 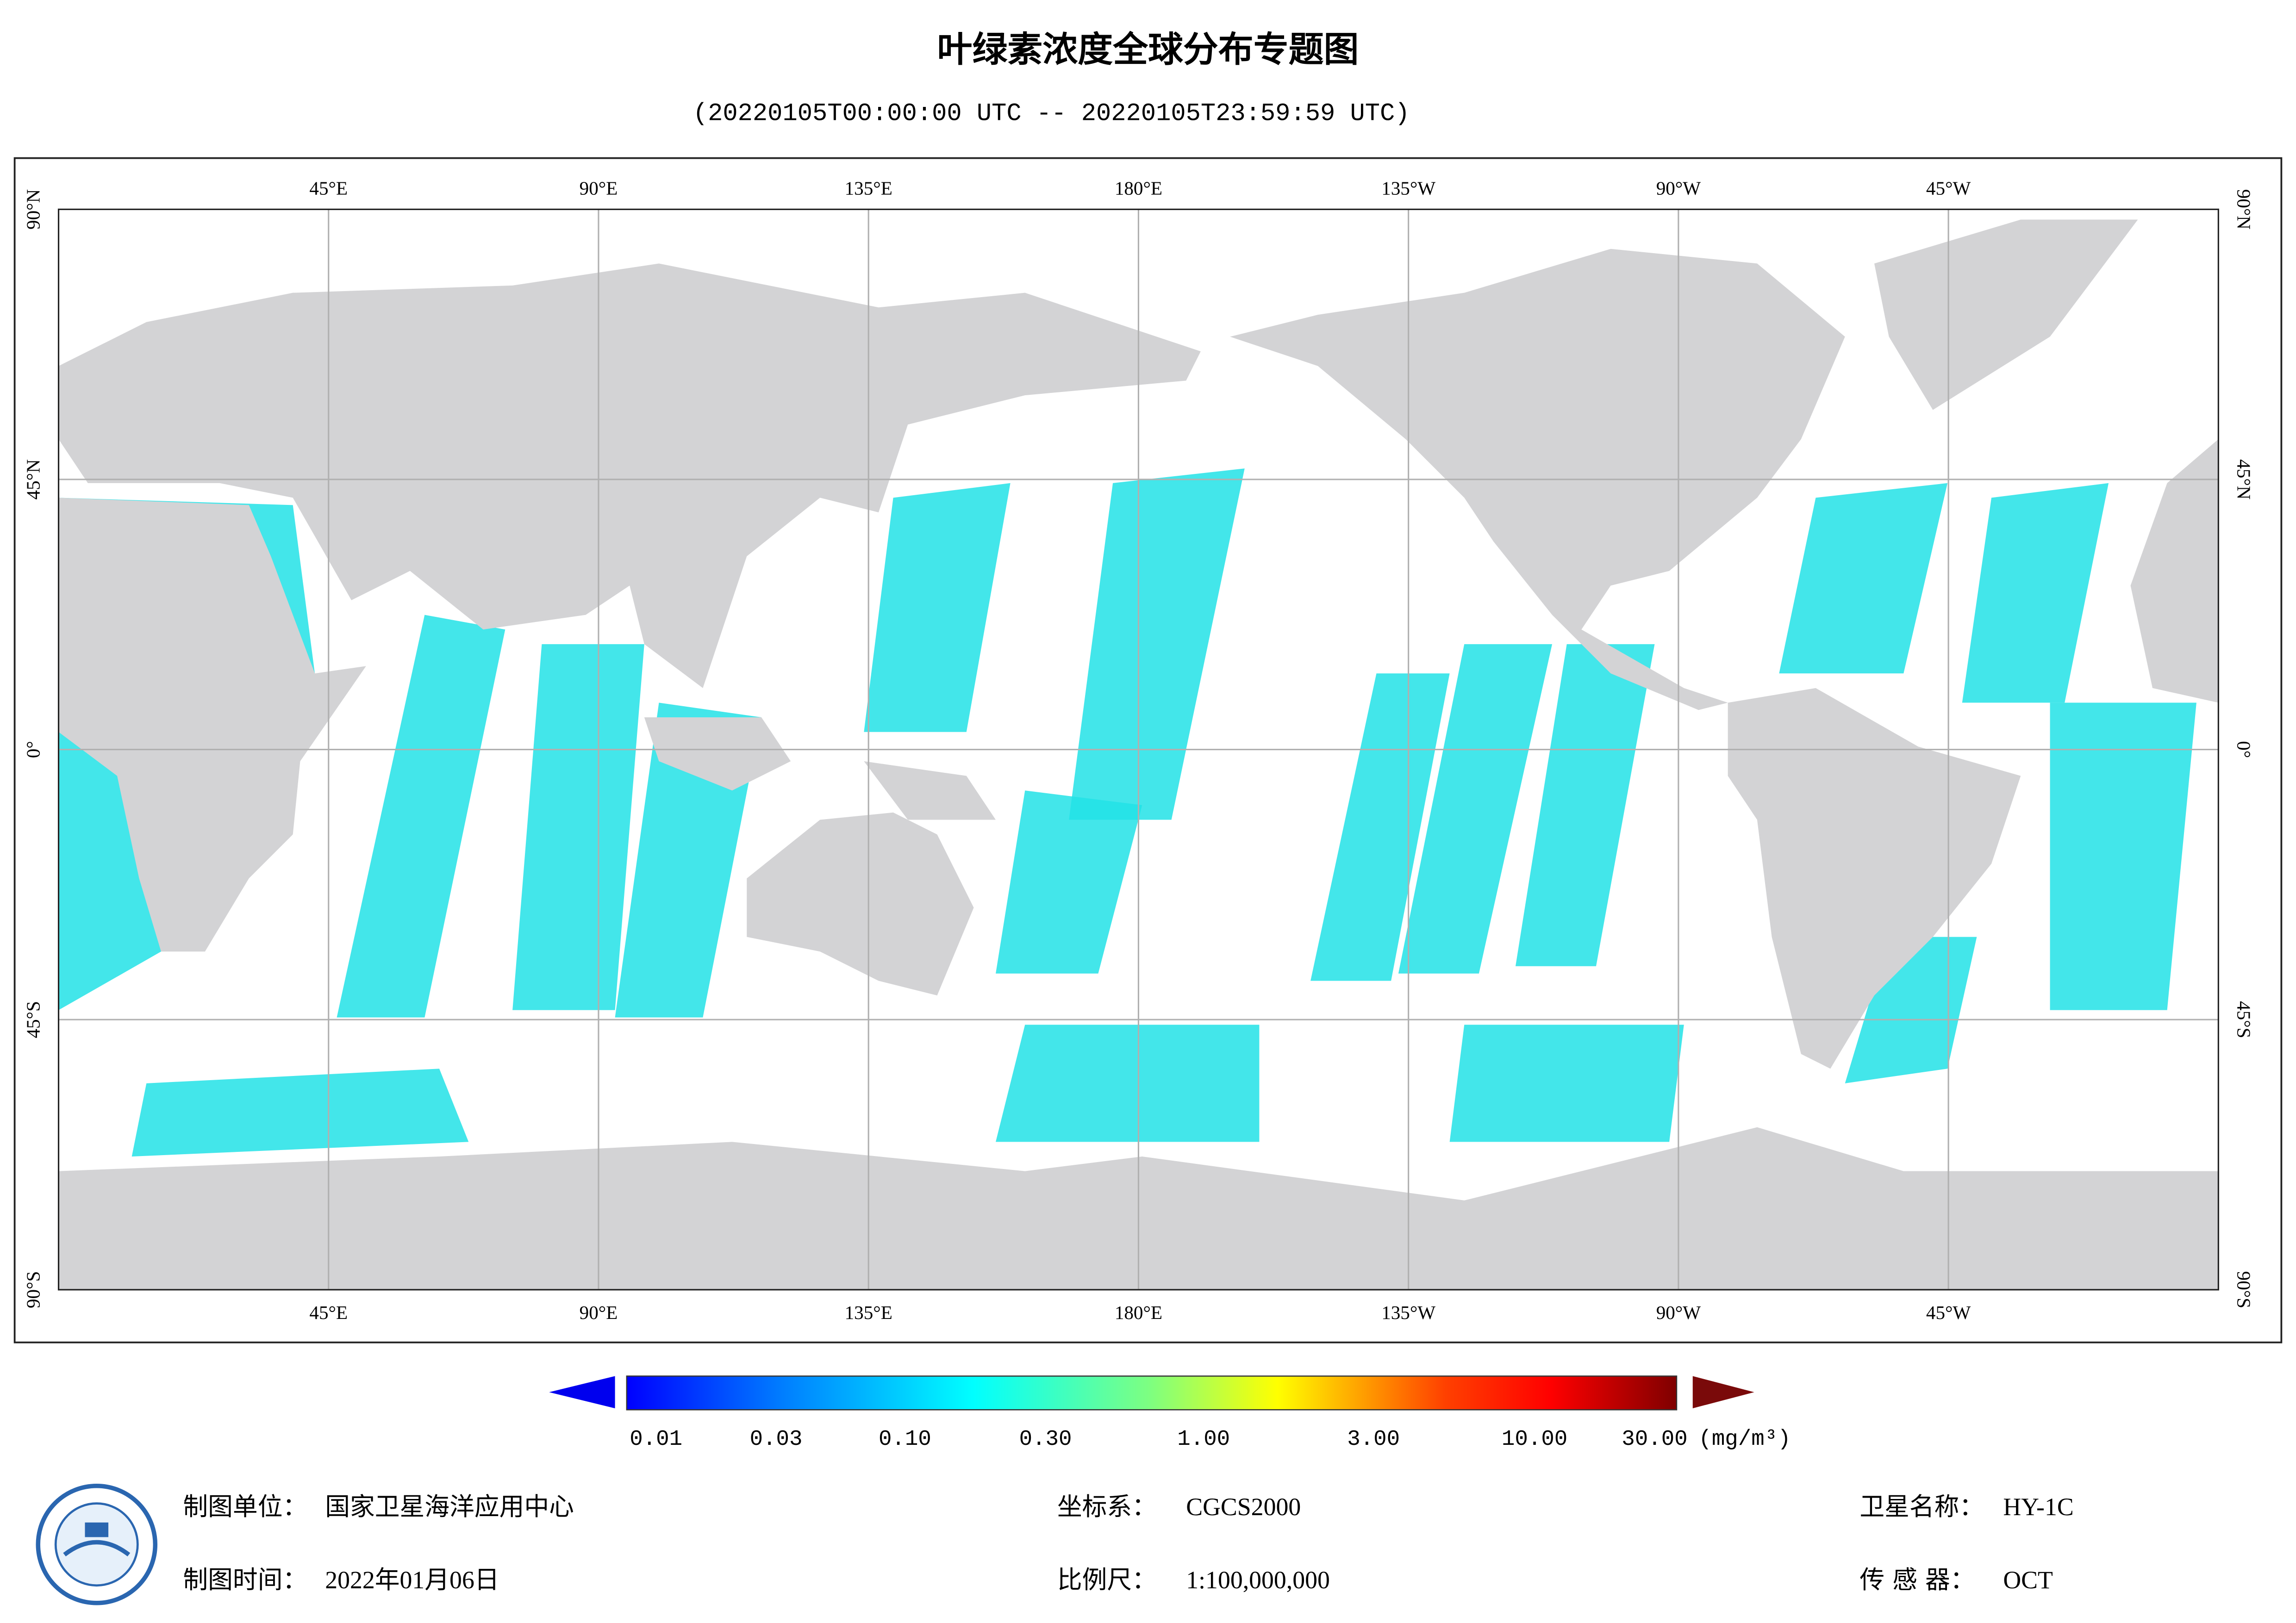 What do you see at coordinates (449, 1506) in the screenshot?
I see `maker: 国家卫星海洋应用中心` at bounding box center [449, 1506].